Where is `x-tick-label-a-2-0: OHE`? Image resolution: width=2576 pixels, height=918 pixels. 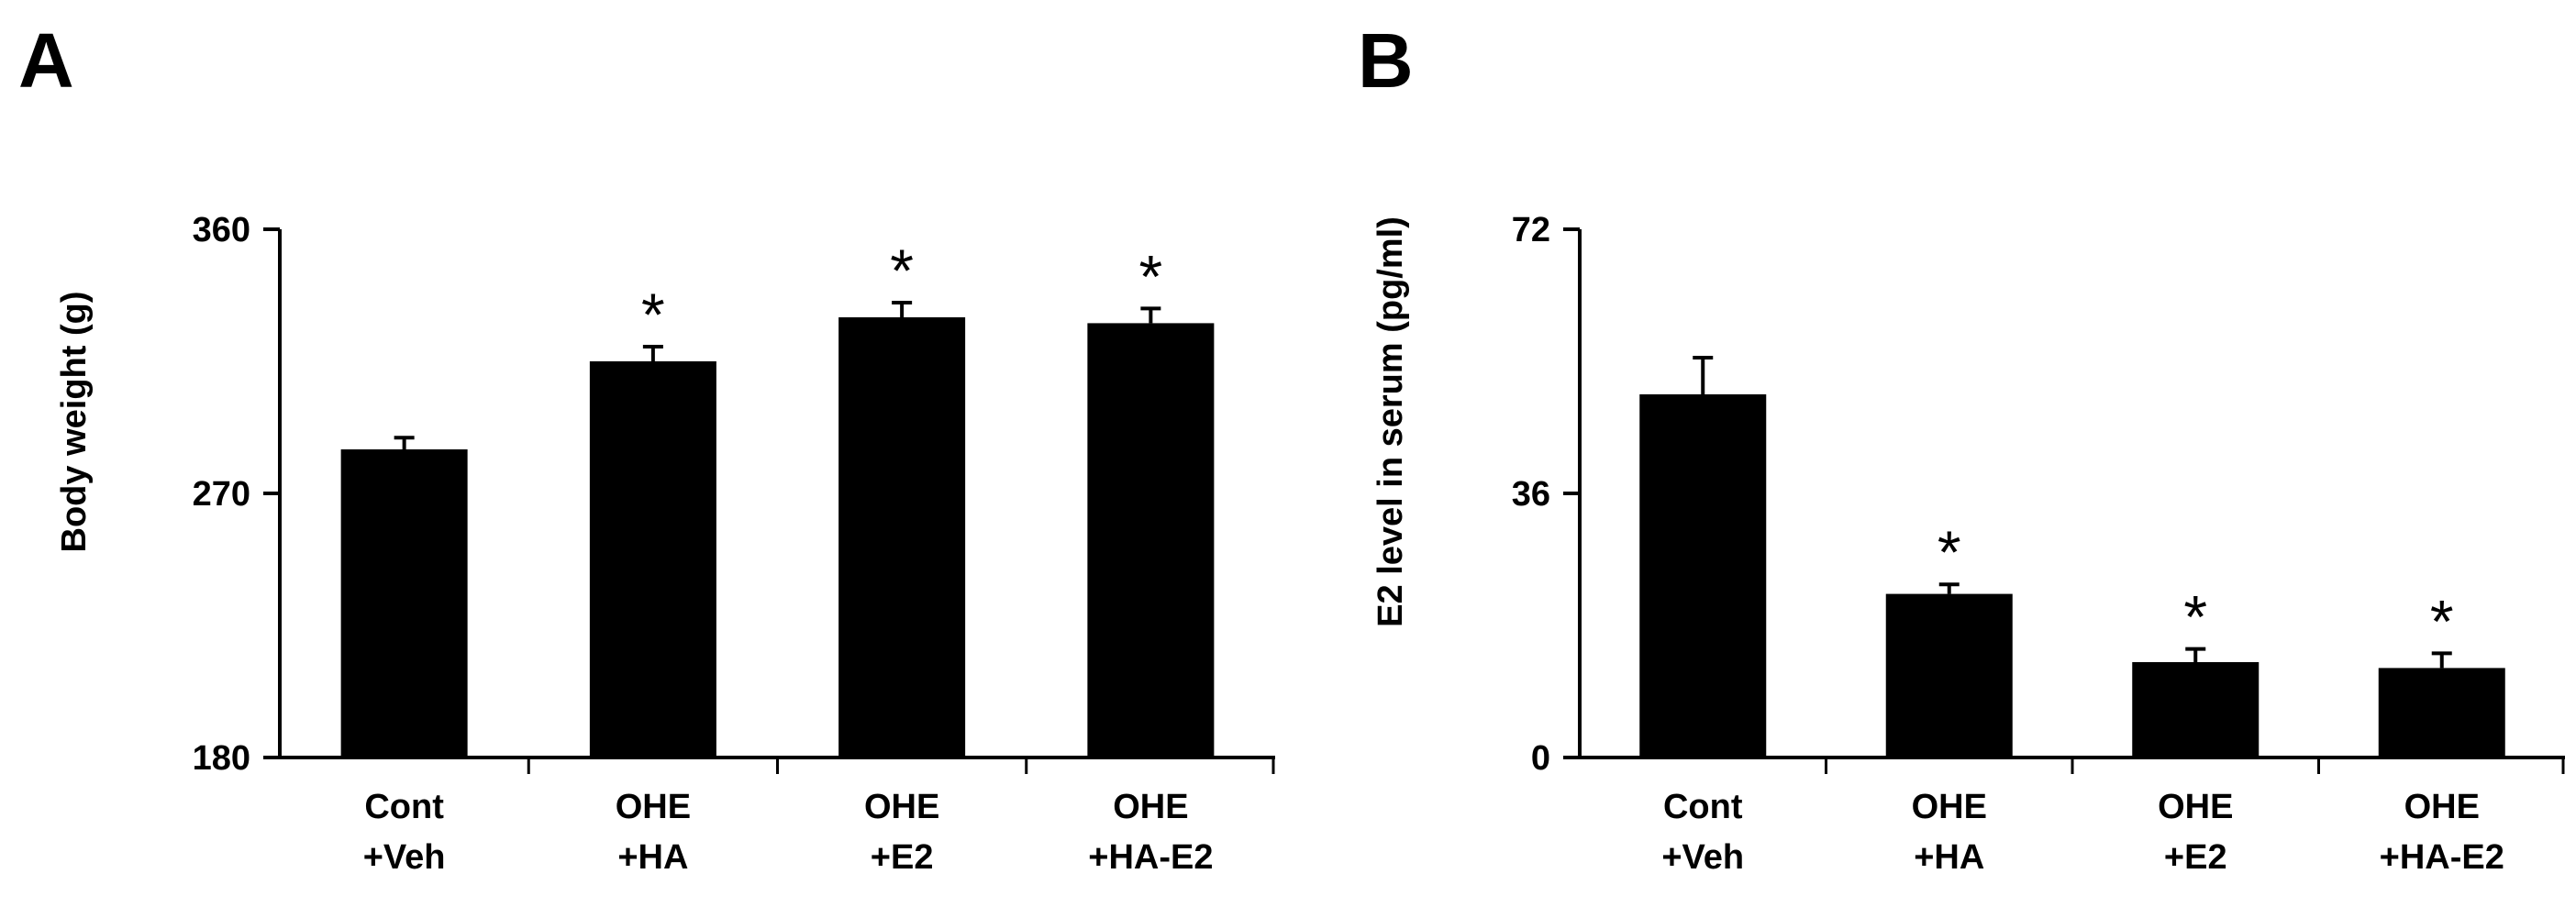 x-tick-label-a-2-0: OHE is located at coordinates (901, 807).